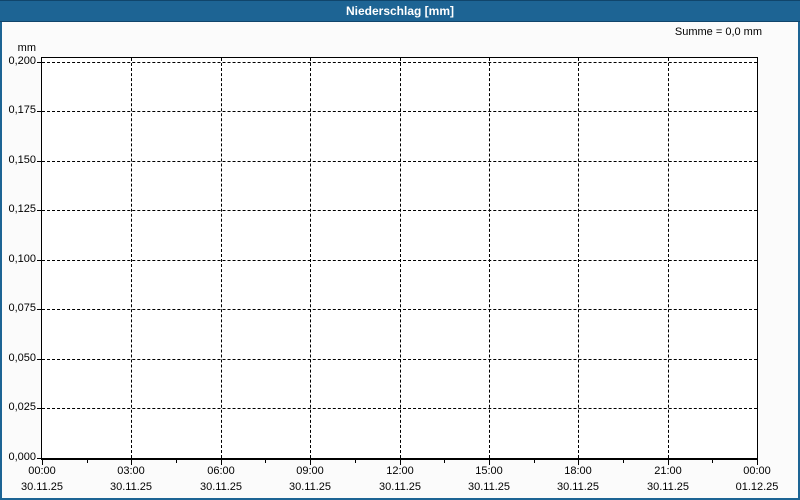  What do you see at coordinates (578, 471) in the screenshot?
I see `x-time-label: 18:00` at bounding box center [578, 471].